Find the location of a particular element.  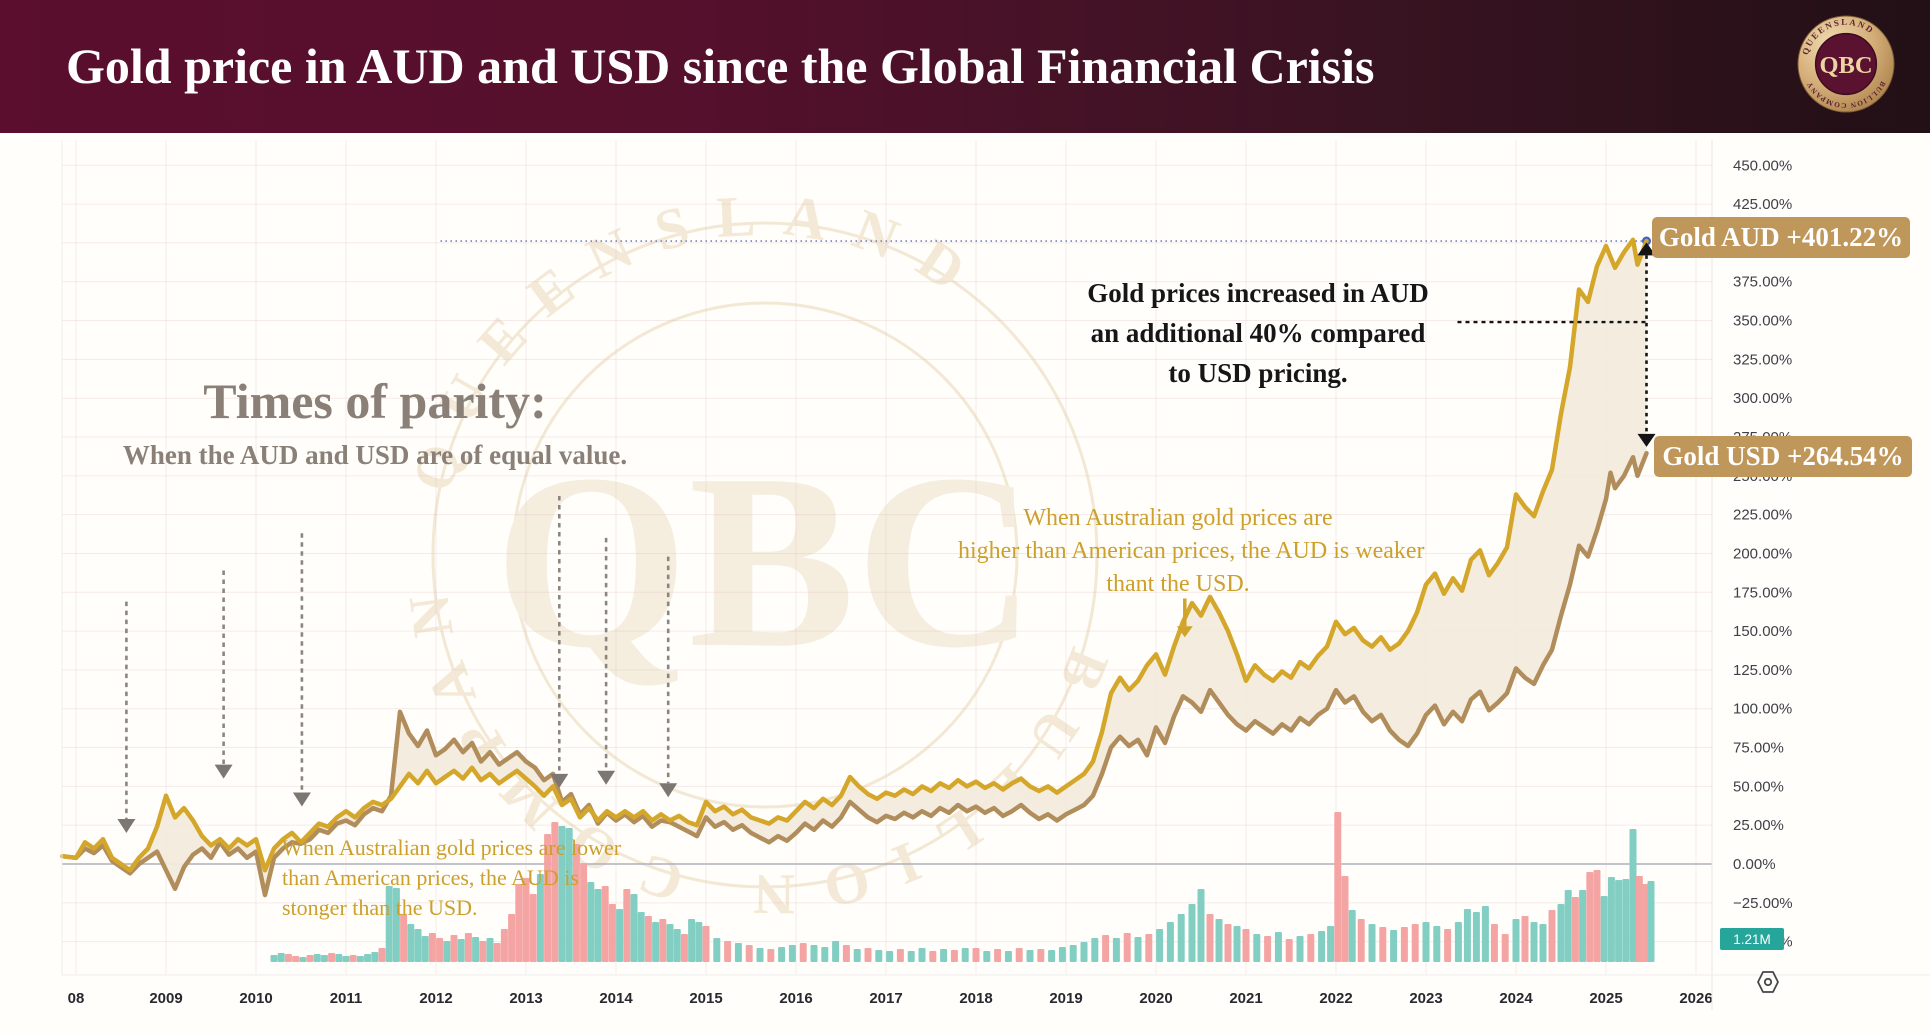

x-axis-tick: 2013 is located at coordinates (525, 998).